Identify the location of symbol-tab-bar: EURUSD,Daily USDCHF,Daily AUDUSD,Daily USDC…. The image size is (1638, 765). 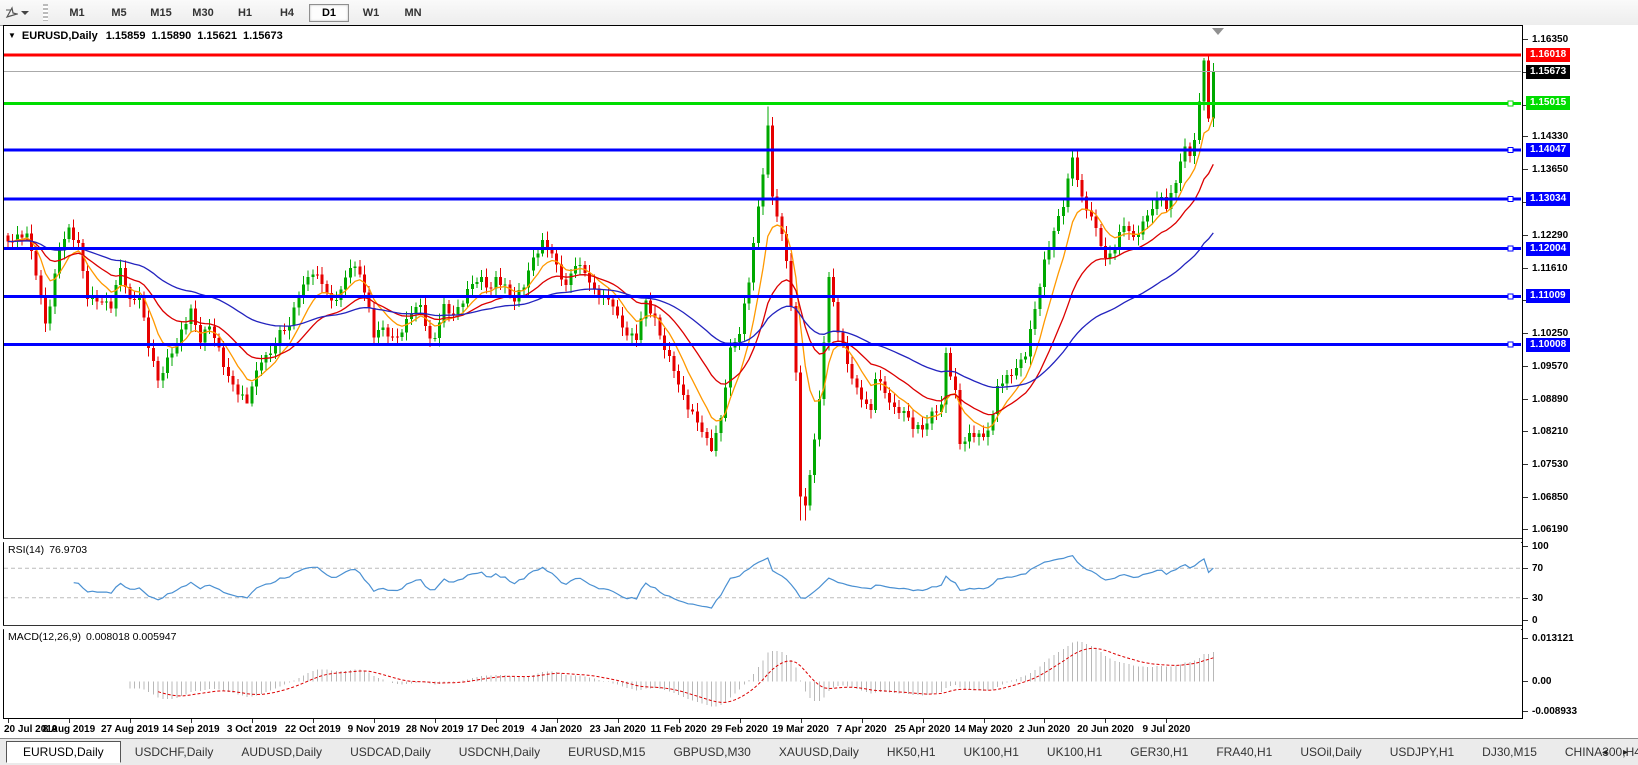
(819, 751).